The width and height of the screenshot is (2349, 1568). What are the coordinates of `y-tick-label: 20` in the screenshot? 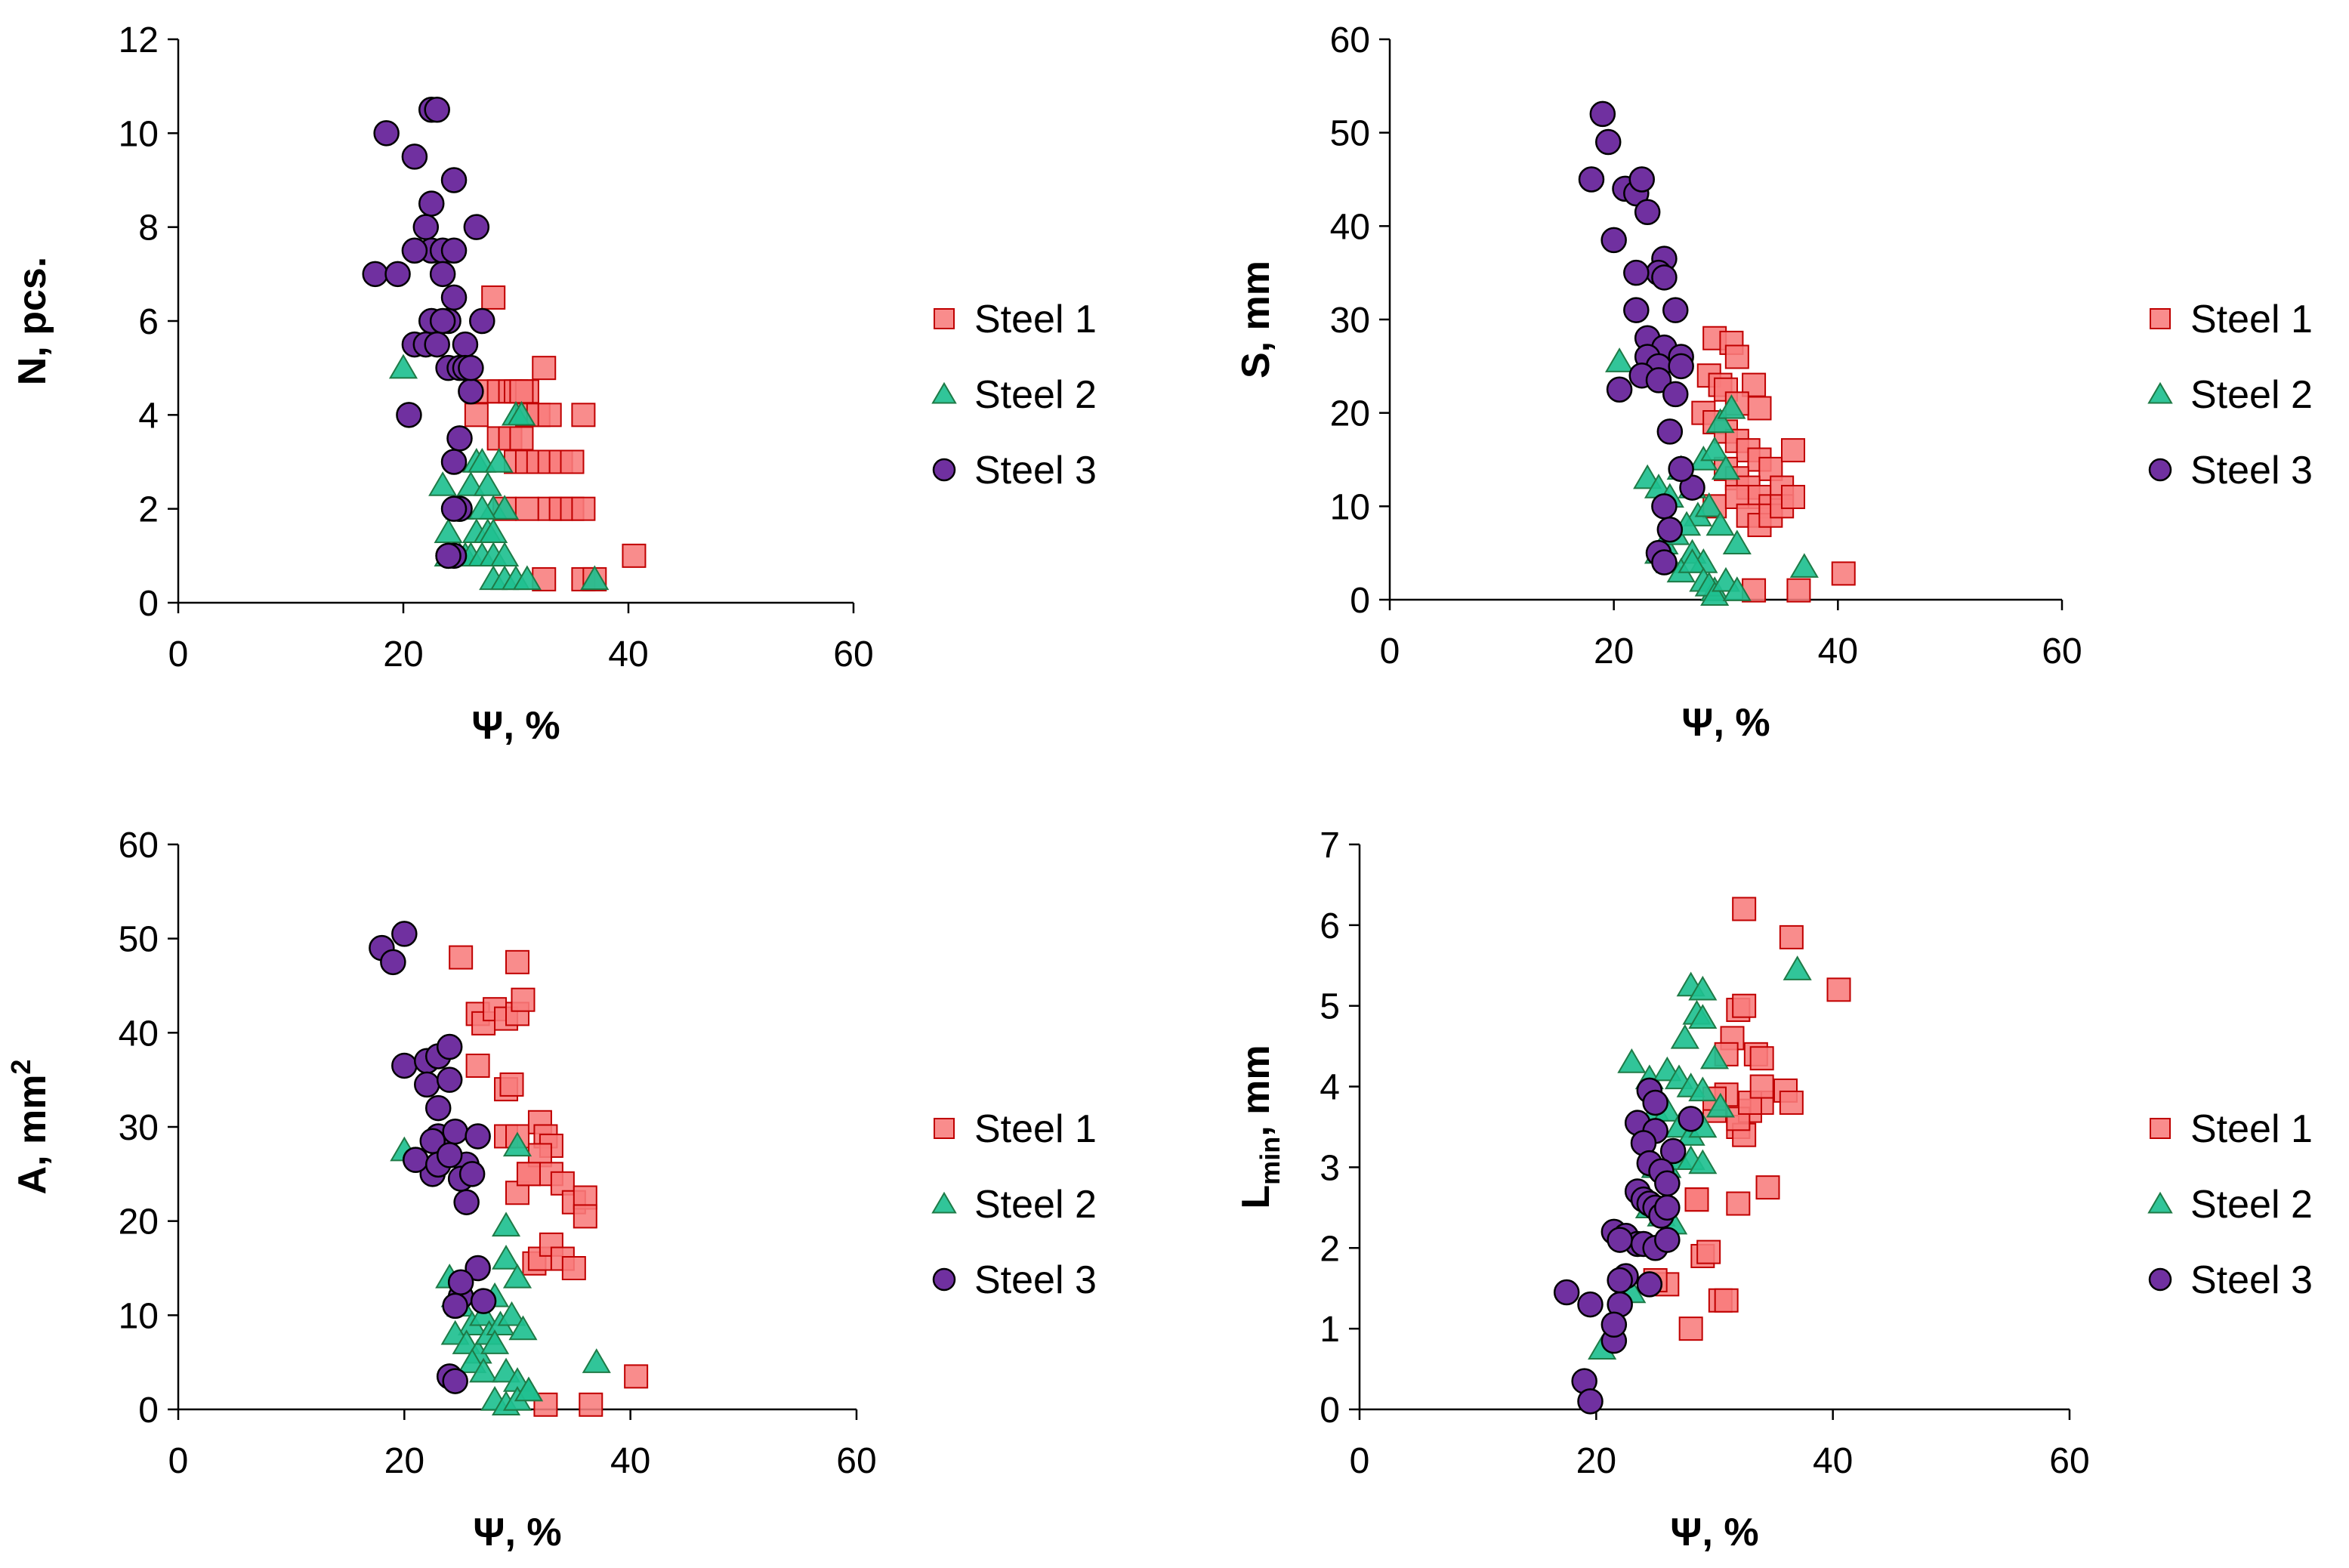 It's located at (139, 1222).